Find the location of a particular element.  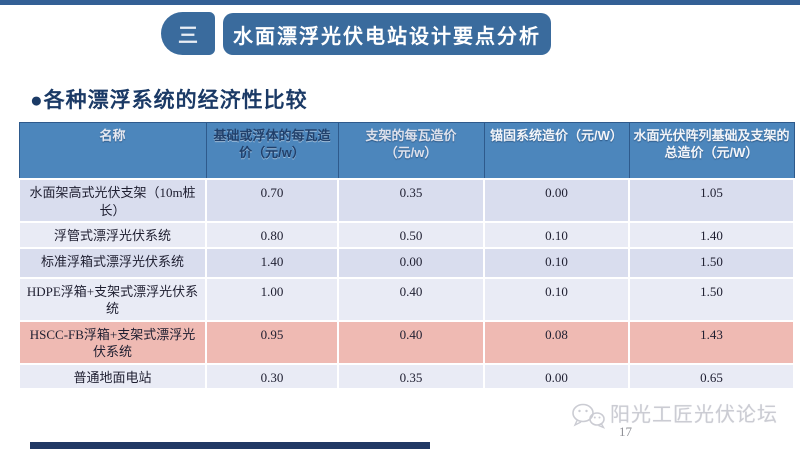

cell-name: HDPE浮箱+支架式漂浮光伏系统 is located at coordinates (112, 299).